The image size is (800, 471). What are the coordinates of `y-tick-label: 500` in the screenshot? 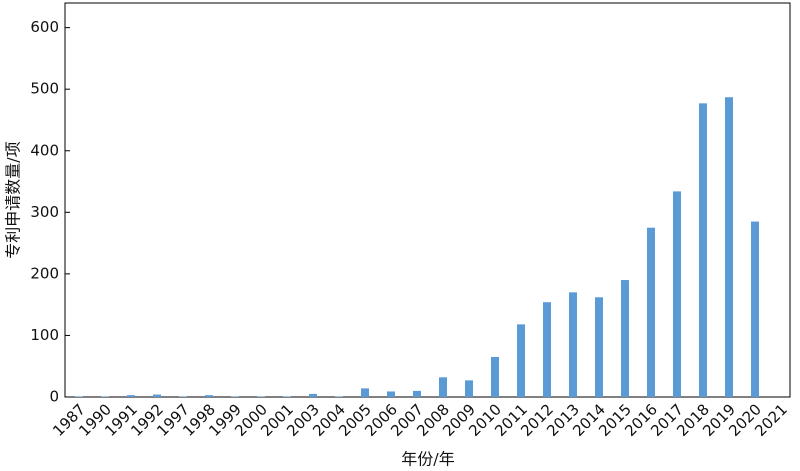 It's located at (44, 89).